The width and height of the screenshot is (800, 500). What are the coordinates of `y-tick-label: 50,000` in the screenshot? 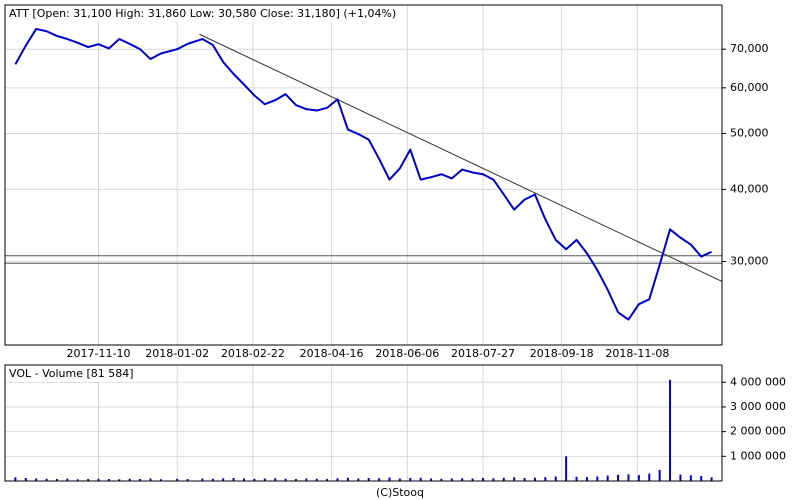 It's located at (749, 133).